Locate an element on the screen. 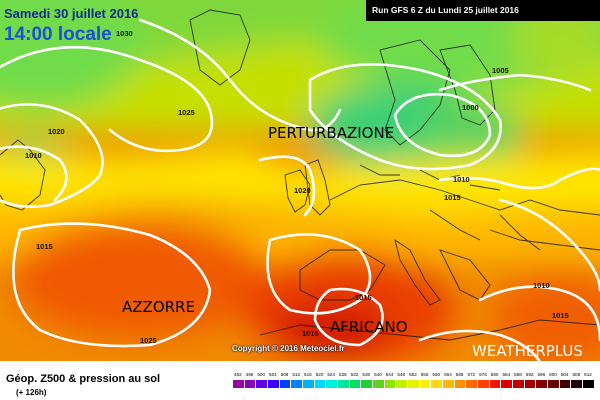 This screenshot has height=400, width=600. isobar-label-1025-south: 1025 is located at coordinates (148, 340).